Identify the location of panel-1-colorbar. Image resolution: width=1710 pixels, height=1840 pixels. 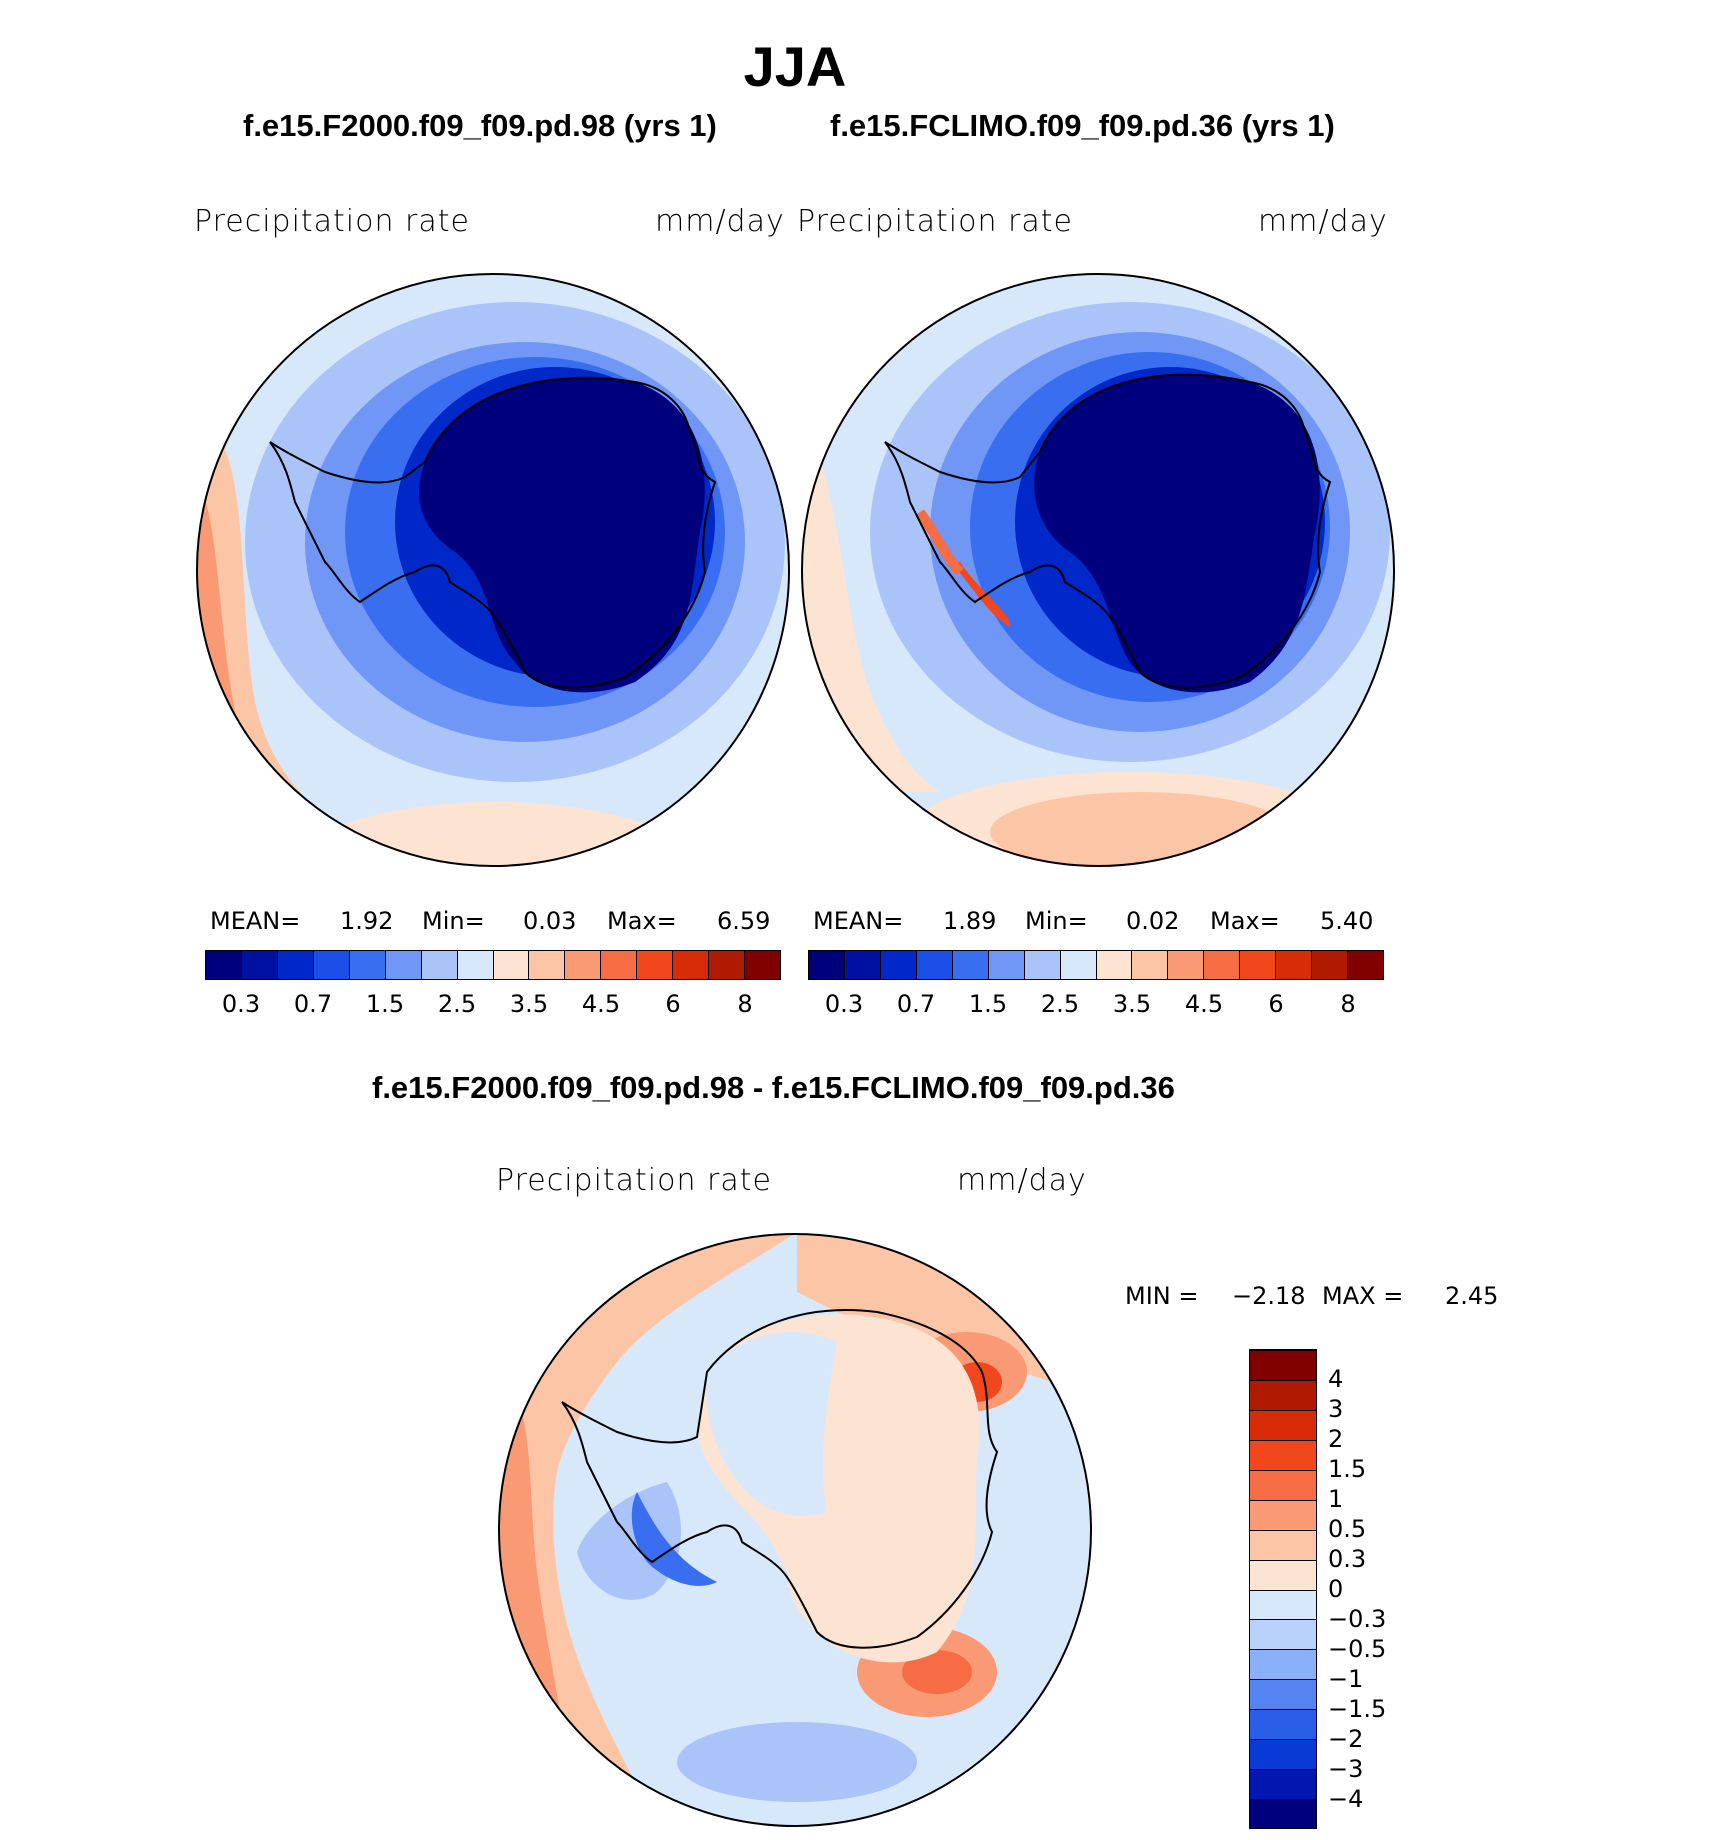
(493, 965).